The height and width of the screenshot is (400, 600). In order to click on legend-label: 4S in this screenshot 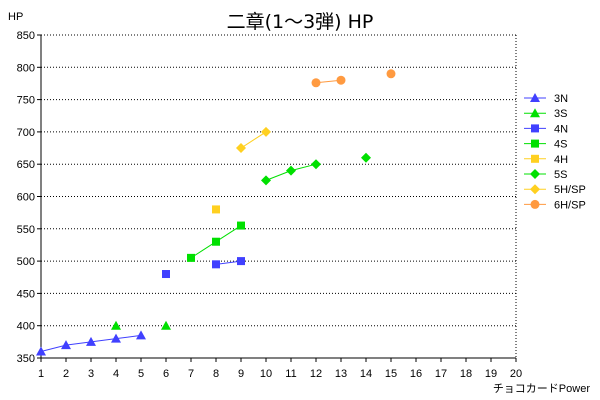, I will do `click(560, 145)`.